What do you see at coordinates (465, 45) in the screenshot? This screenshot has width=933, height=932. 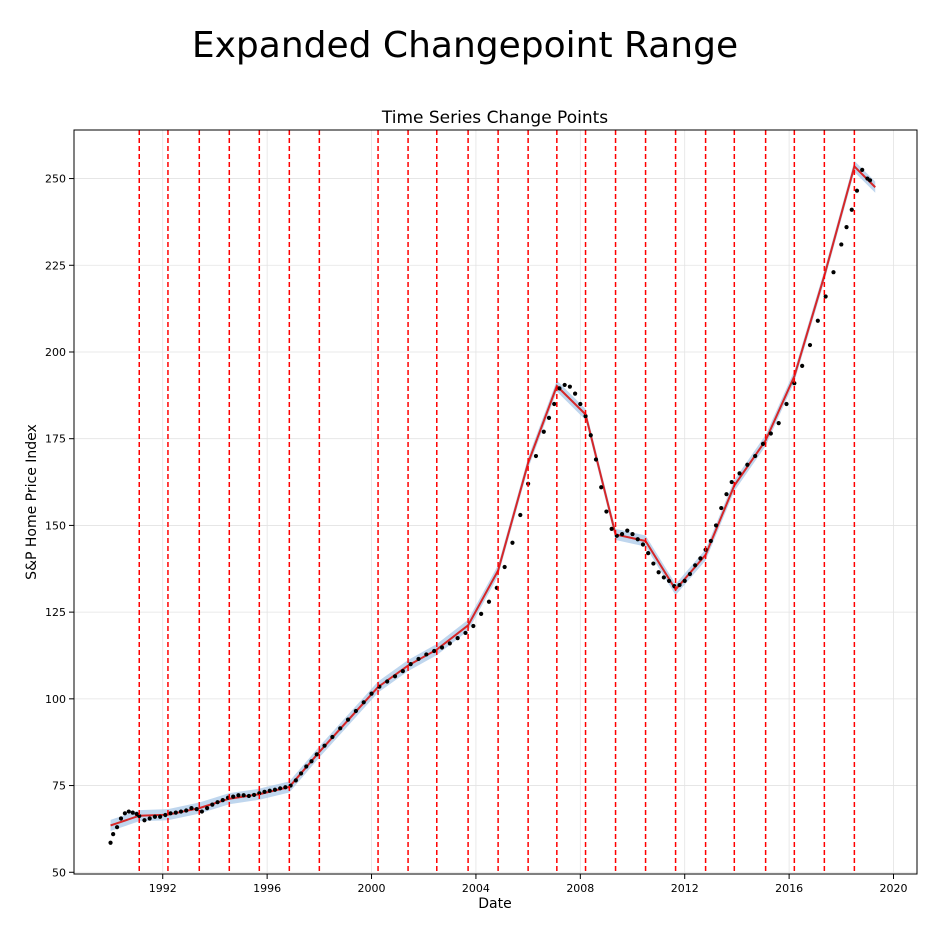 I see `figure-suptitle: Expanded Changepoint Range` at bounding box center [465, 45].